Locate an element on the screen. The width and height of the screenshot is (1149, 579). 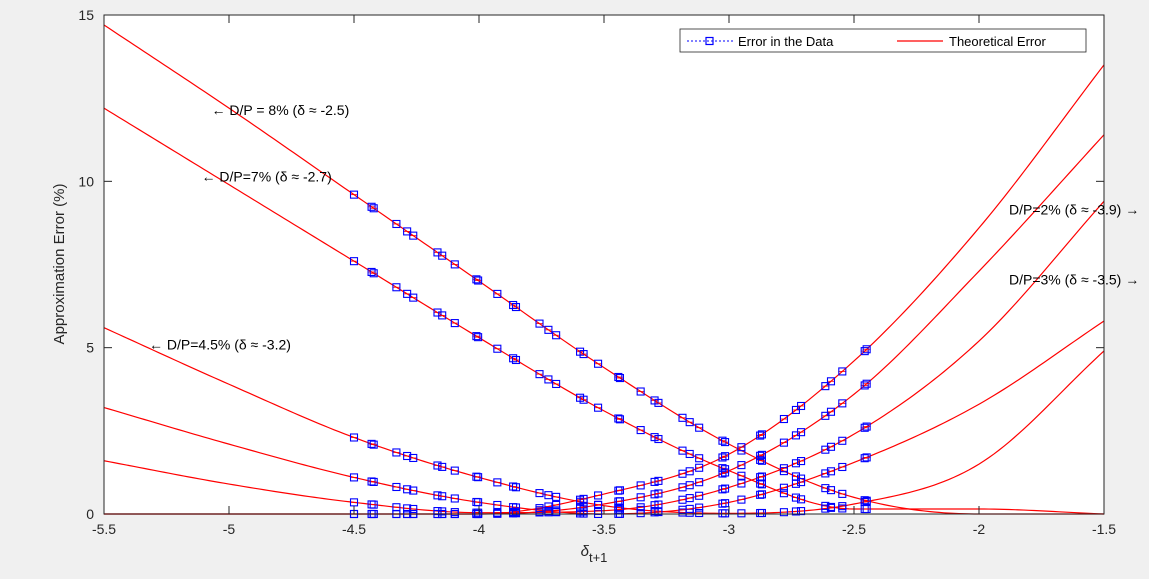
curve-annotation: D/P=3% (δ ≈ -3.5) → is located at coordinates (1074, 279).